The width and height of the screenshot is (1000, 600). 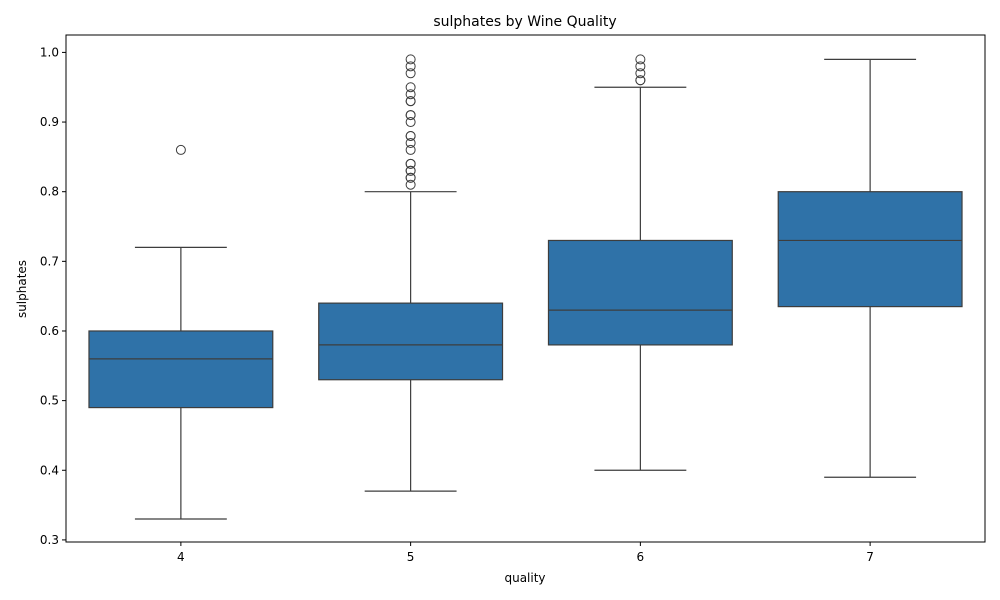 What do you see at coordinates (49, 331) in the screenshot?
I see `y-tick-label: 0.6` at bounding box center [49, 331].